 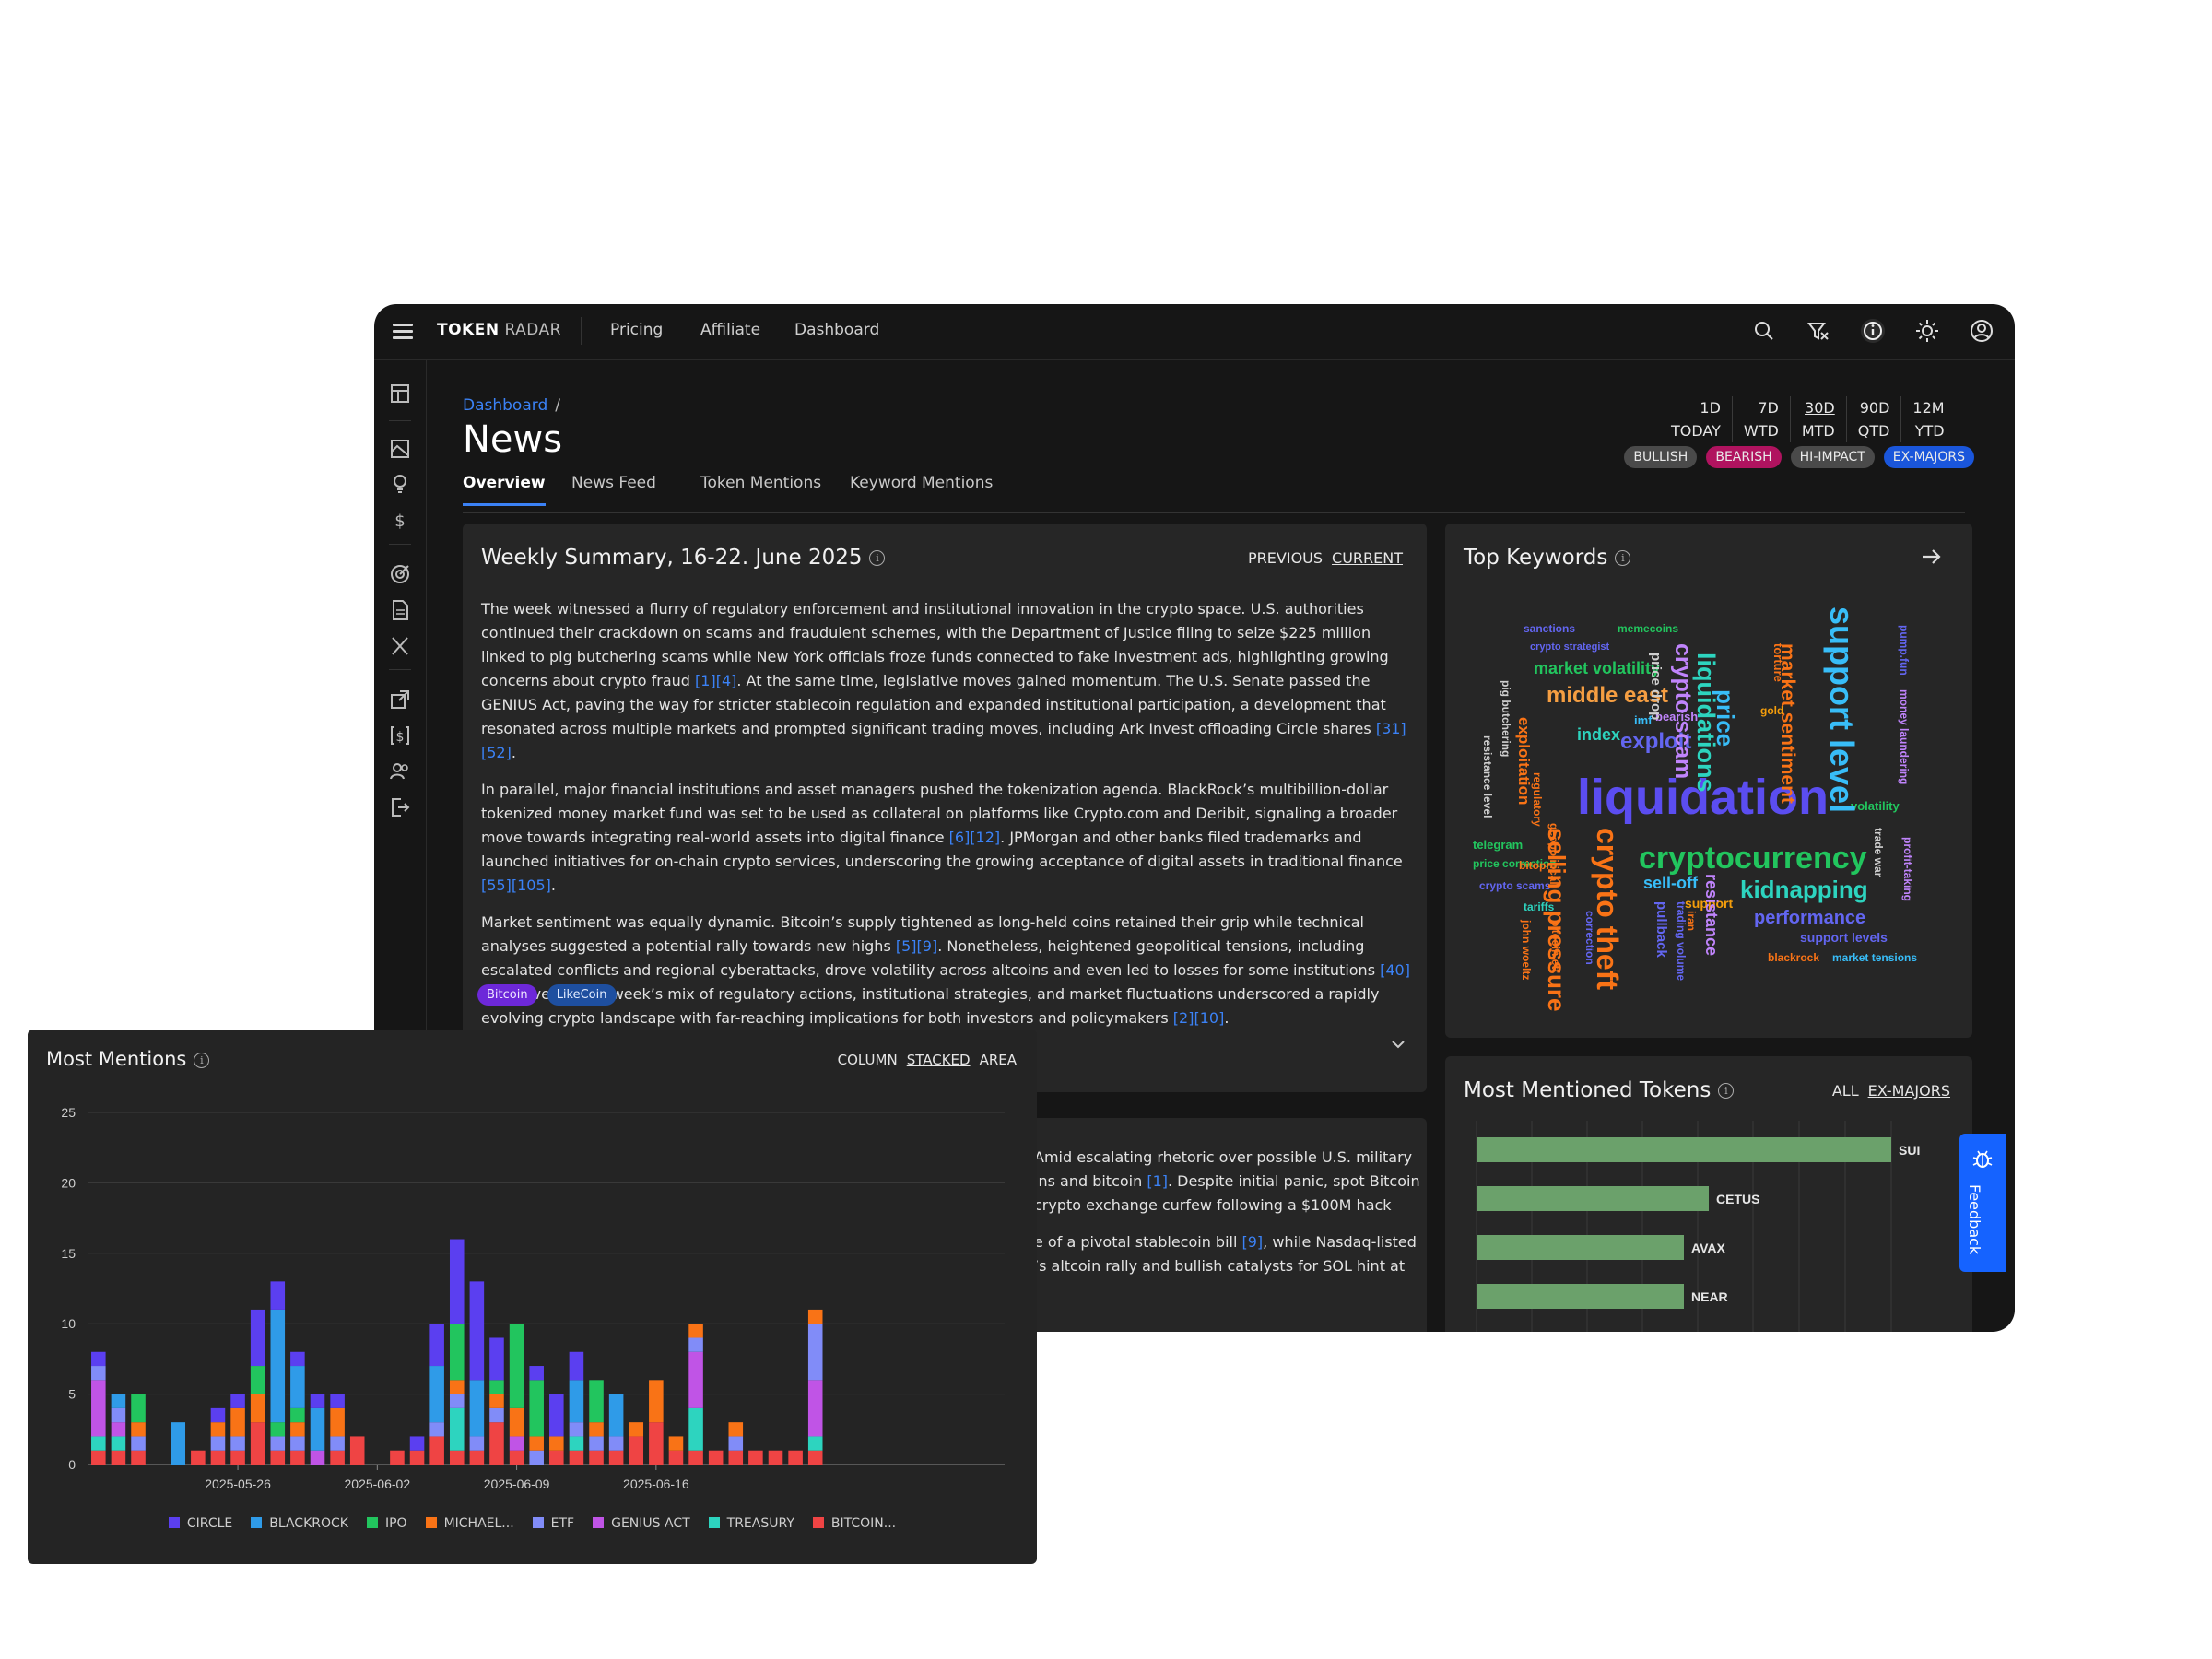 What do you see at coordinates (504, 490) in the screenshot?
I see `tab-overview: Overview` at bounding box center [504, 490].